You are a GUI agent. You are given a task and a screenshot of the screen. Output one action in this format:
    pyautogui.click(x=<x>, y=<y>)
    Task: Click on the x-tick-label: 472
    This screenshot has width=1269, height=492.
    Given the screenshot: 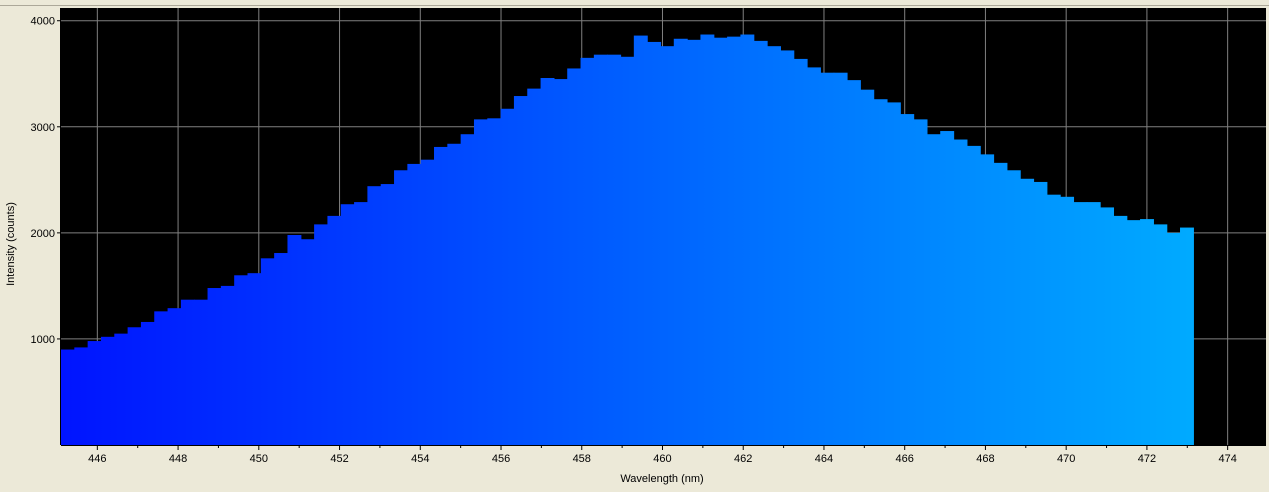 What is the action you would take?
    pyautogui.click(x=1147, y=459)
    